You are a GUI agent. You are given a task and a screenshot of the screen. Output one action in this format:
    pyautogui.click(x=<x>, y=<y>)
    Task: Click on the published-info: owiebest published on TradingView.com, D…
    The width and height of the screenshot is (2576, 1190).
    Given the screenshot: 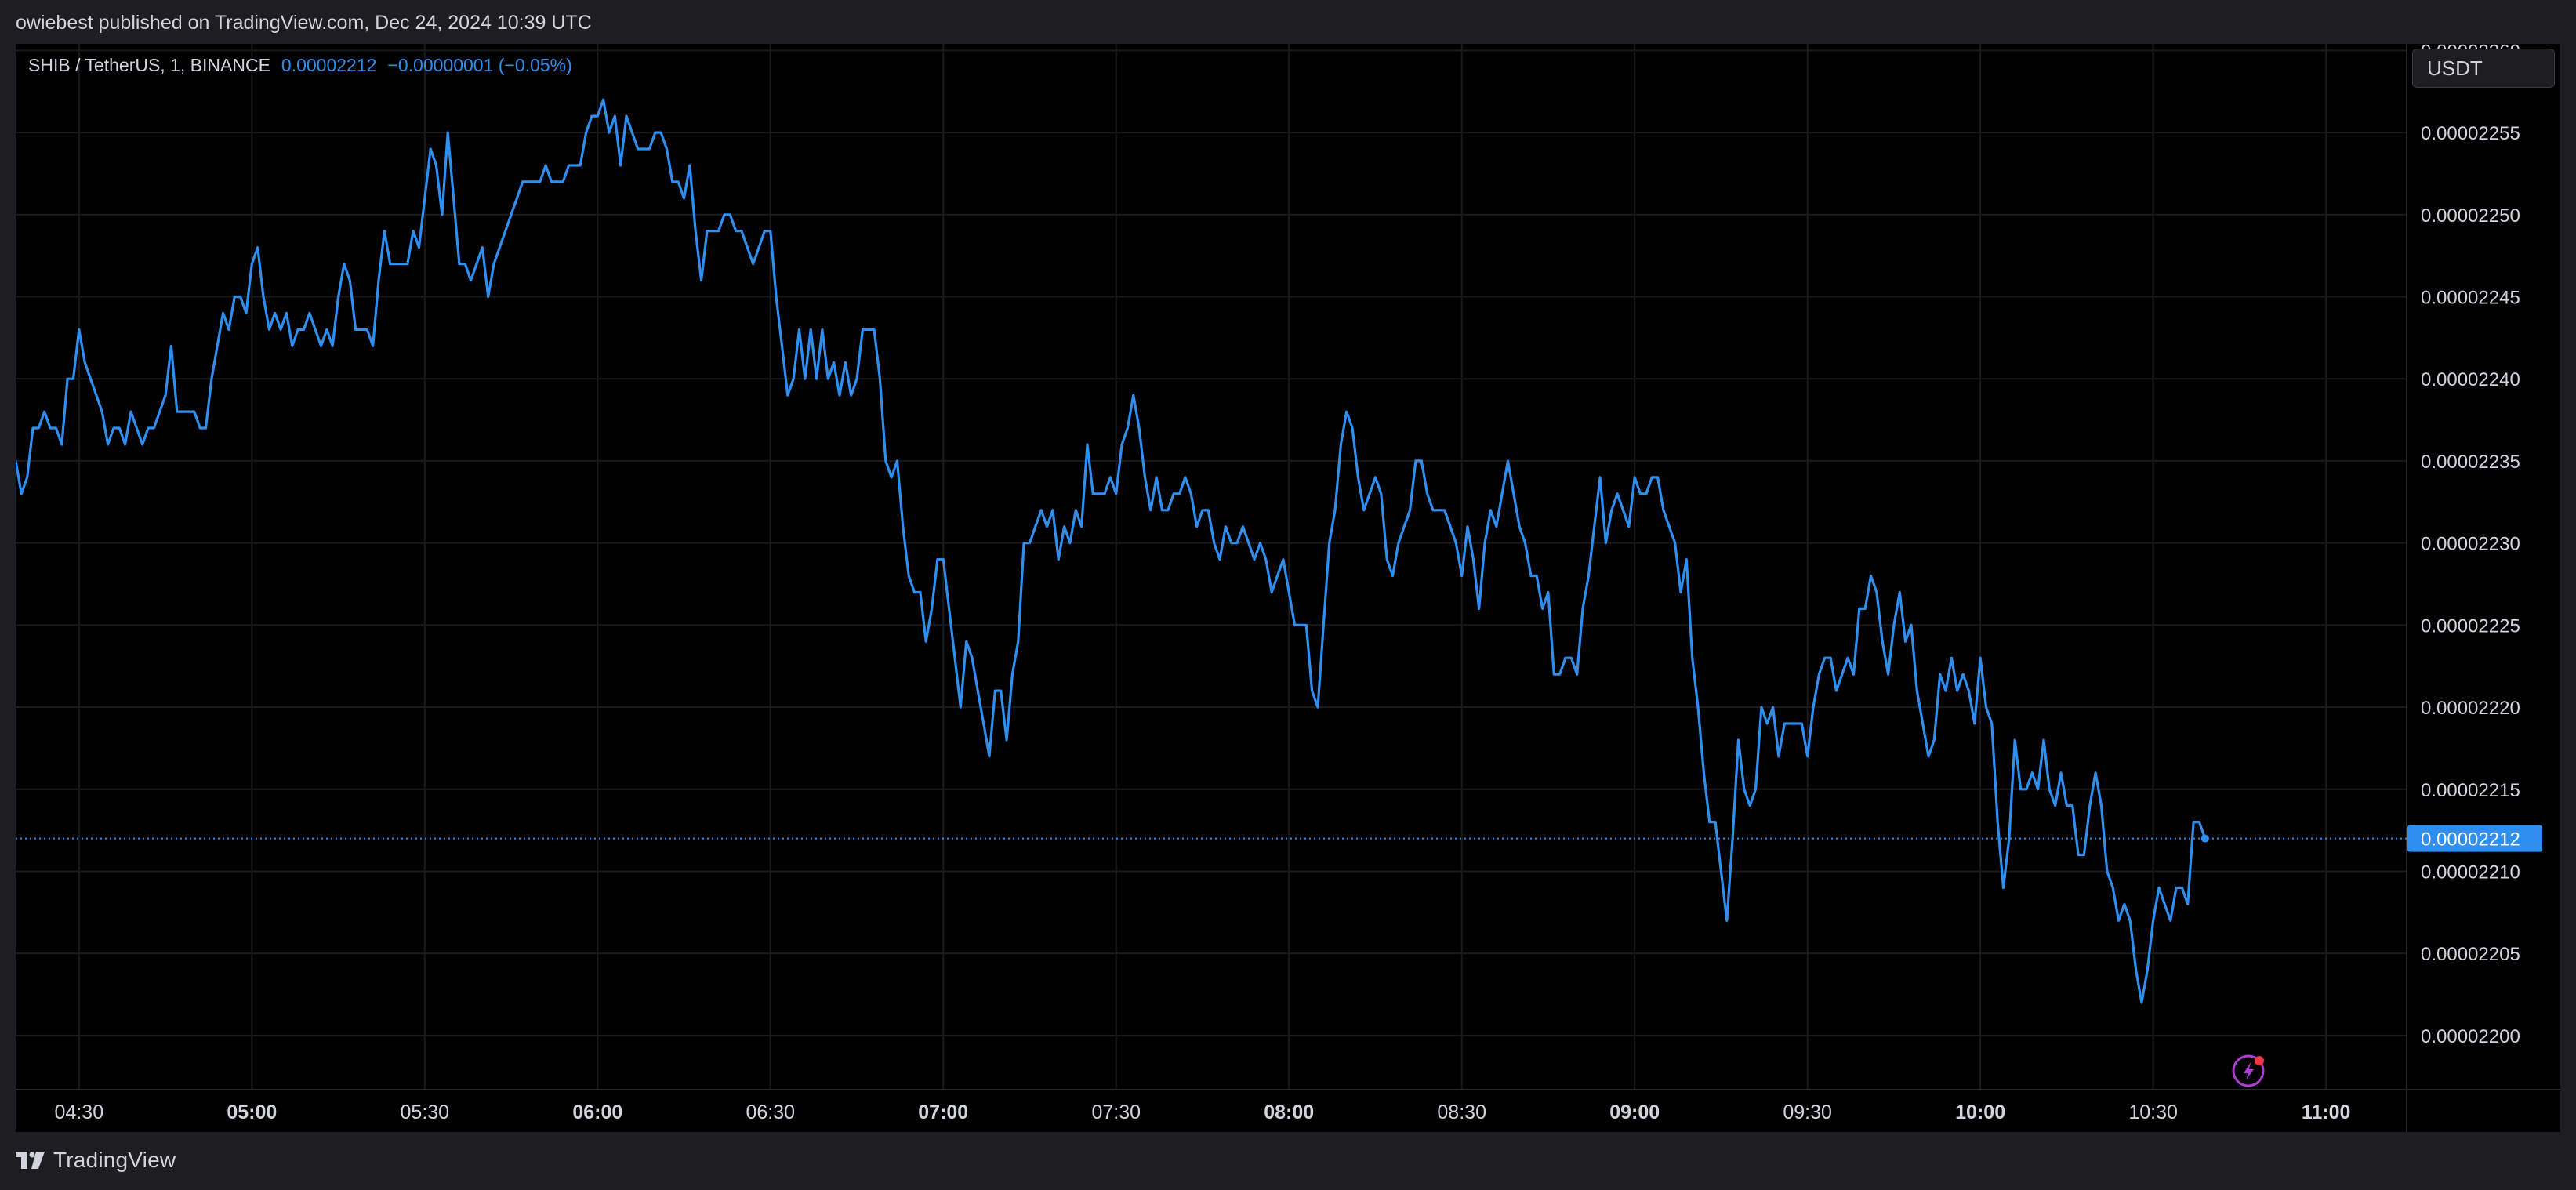 What is the action you would take?
    pyautogui.click(x=304, y=23)
    